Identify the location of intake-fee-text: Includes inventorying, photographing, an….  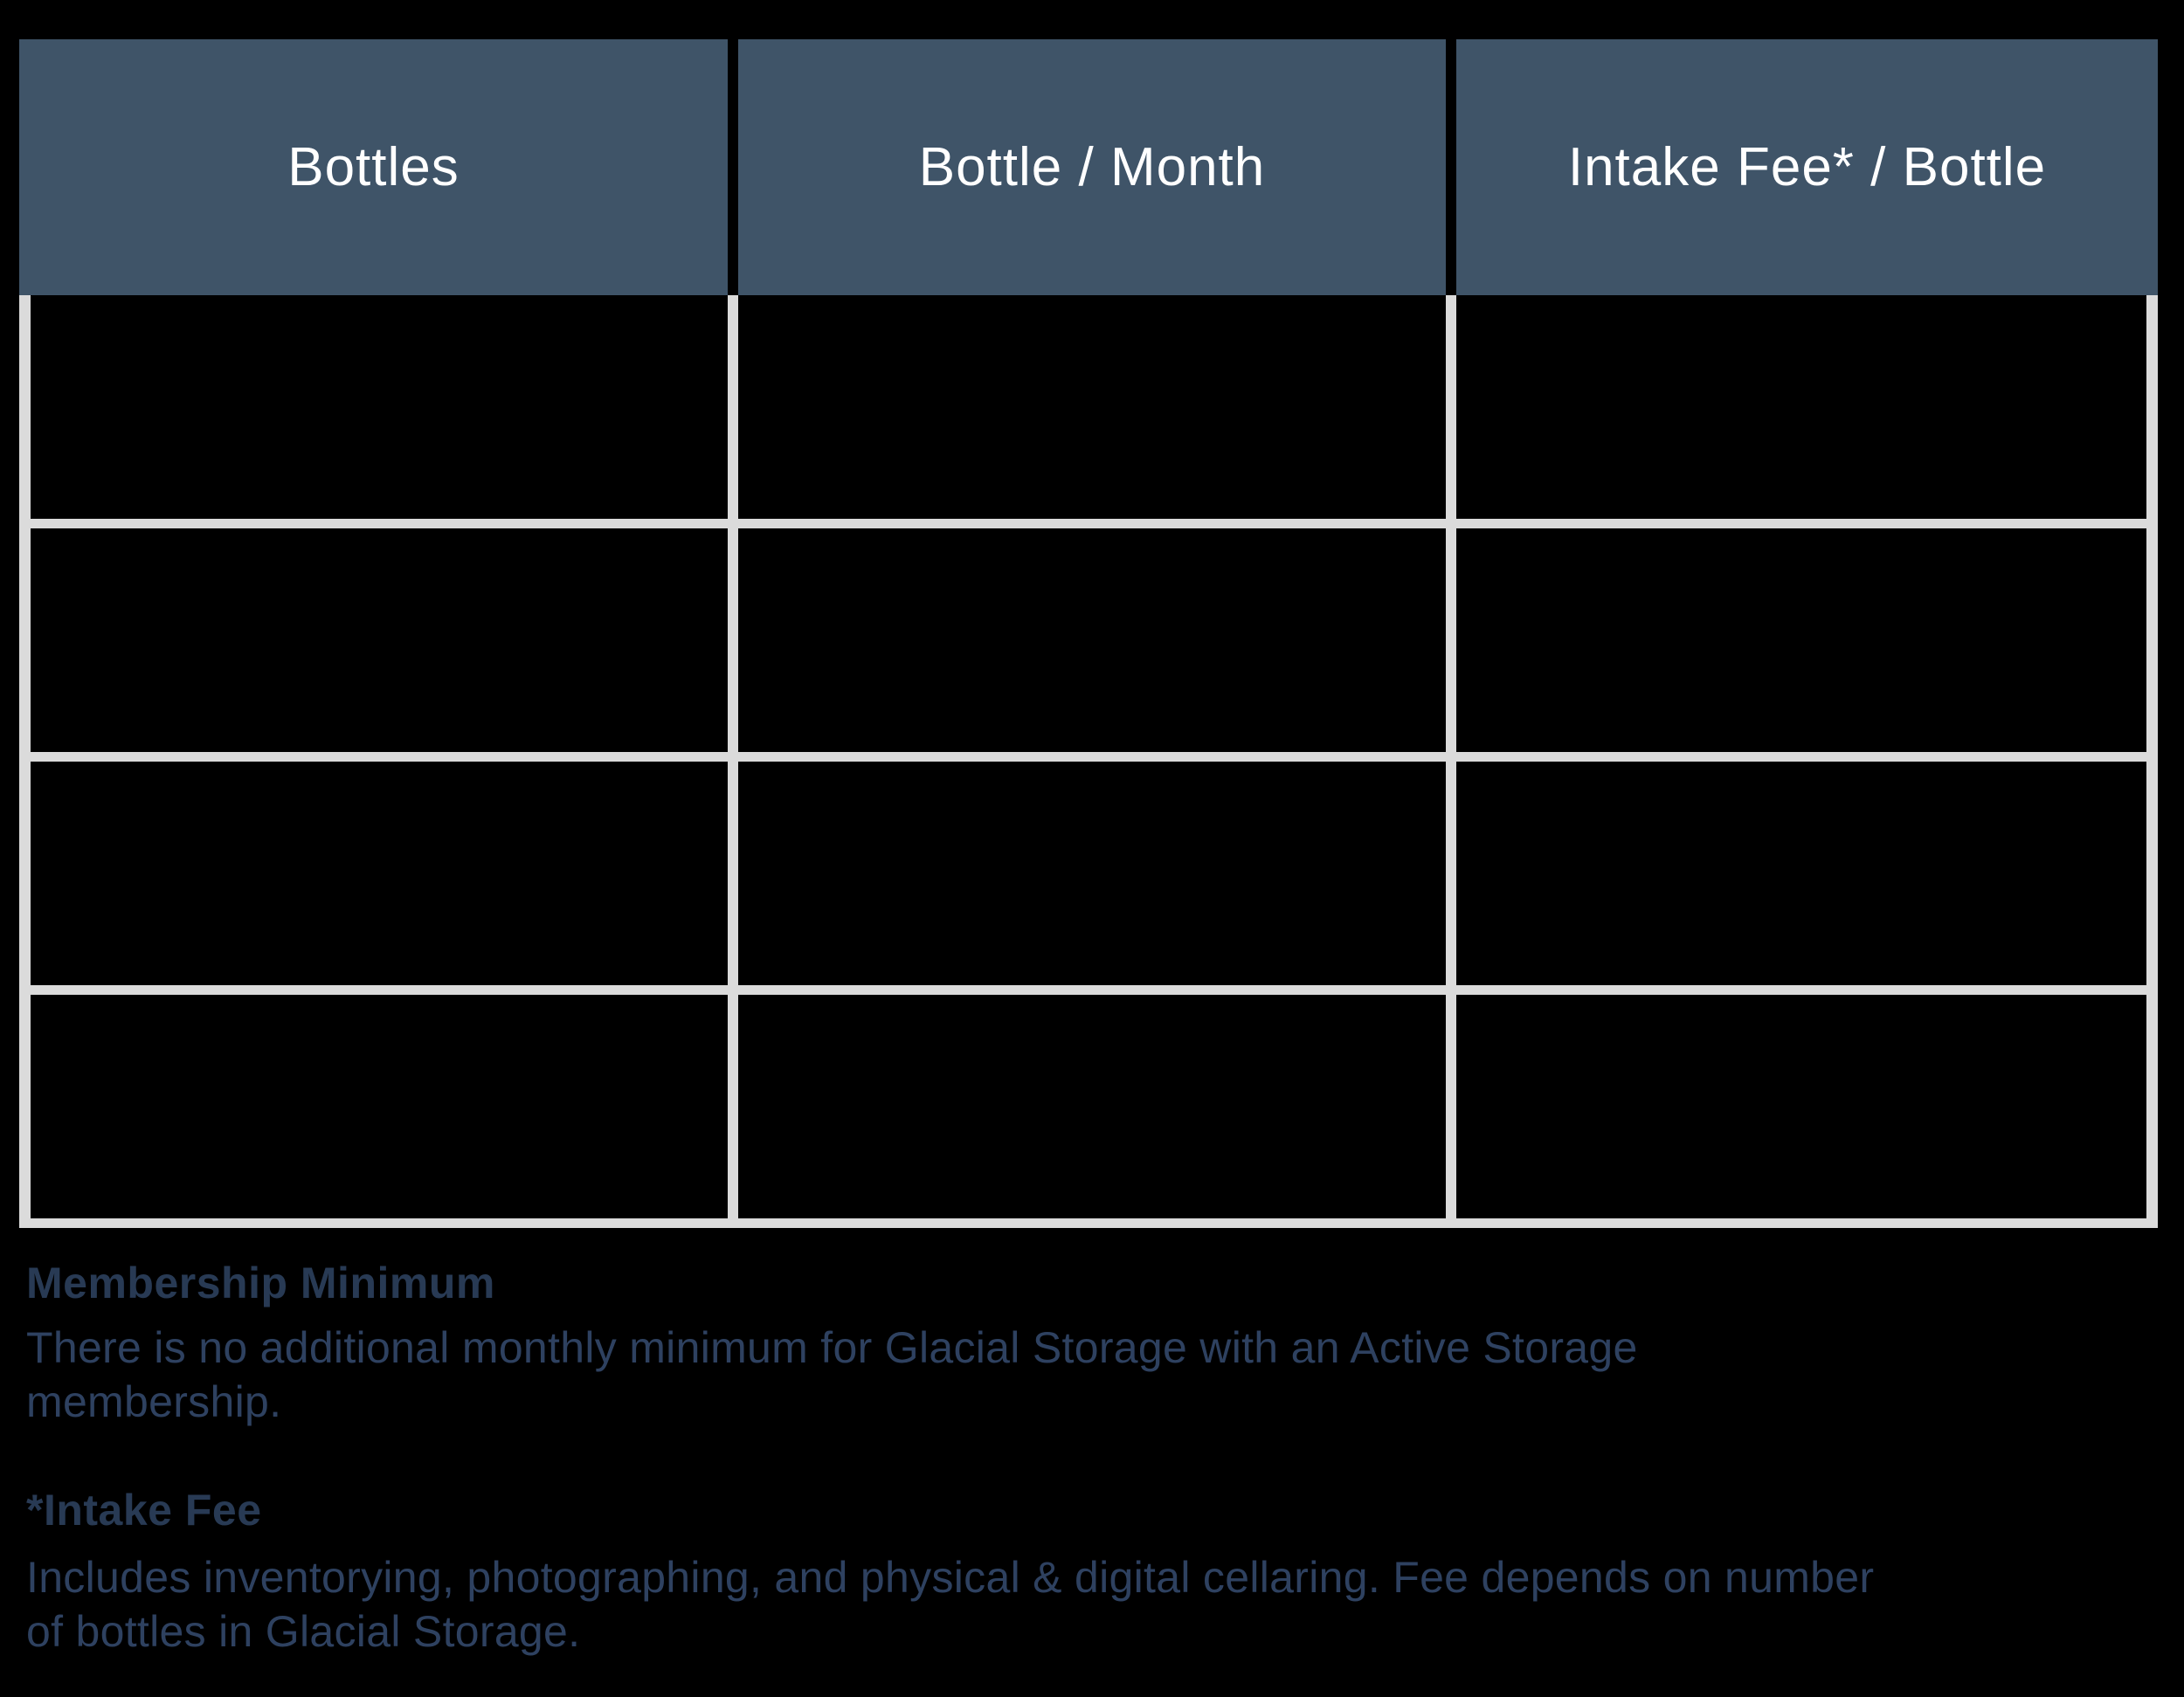
(950, 1604).